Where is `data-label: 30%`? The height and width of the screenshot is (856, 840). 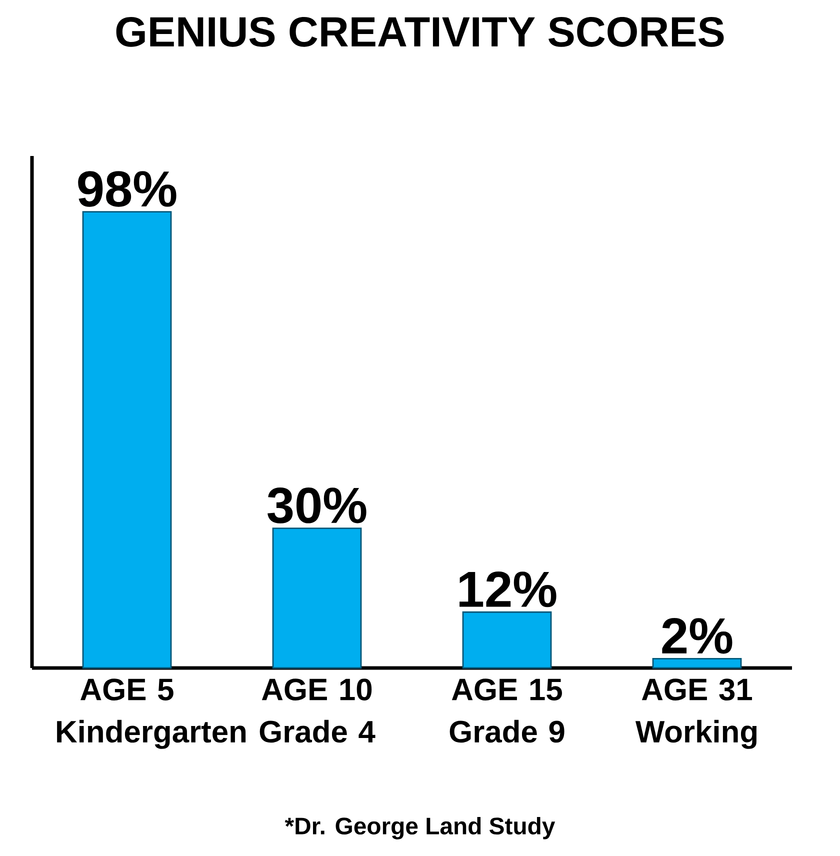 data-label: 30% is located at coordinates (317, 506).